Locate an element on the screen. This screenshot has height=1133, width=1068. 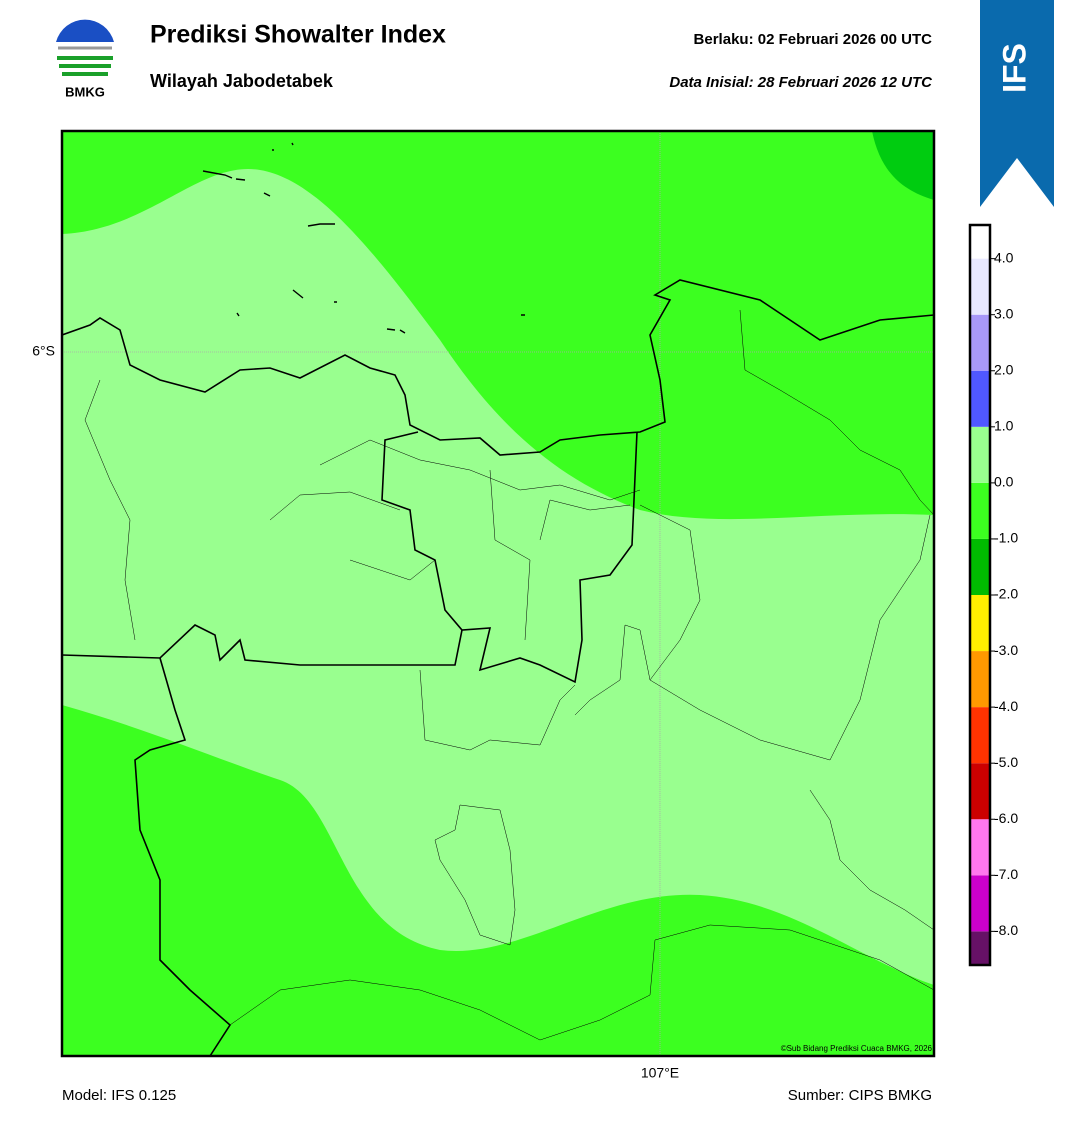
colorbar-tick-label: -1.0 is located at coordinates (1006, 538).